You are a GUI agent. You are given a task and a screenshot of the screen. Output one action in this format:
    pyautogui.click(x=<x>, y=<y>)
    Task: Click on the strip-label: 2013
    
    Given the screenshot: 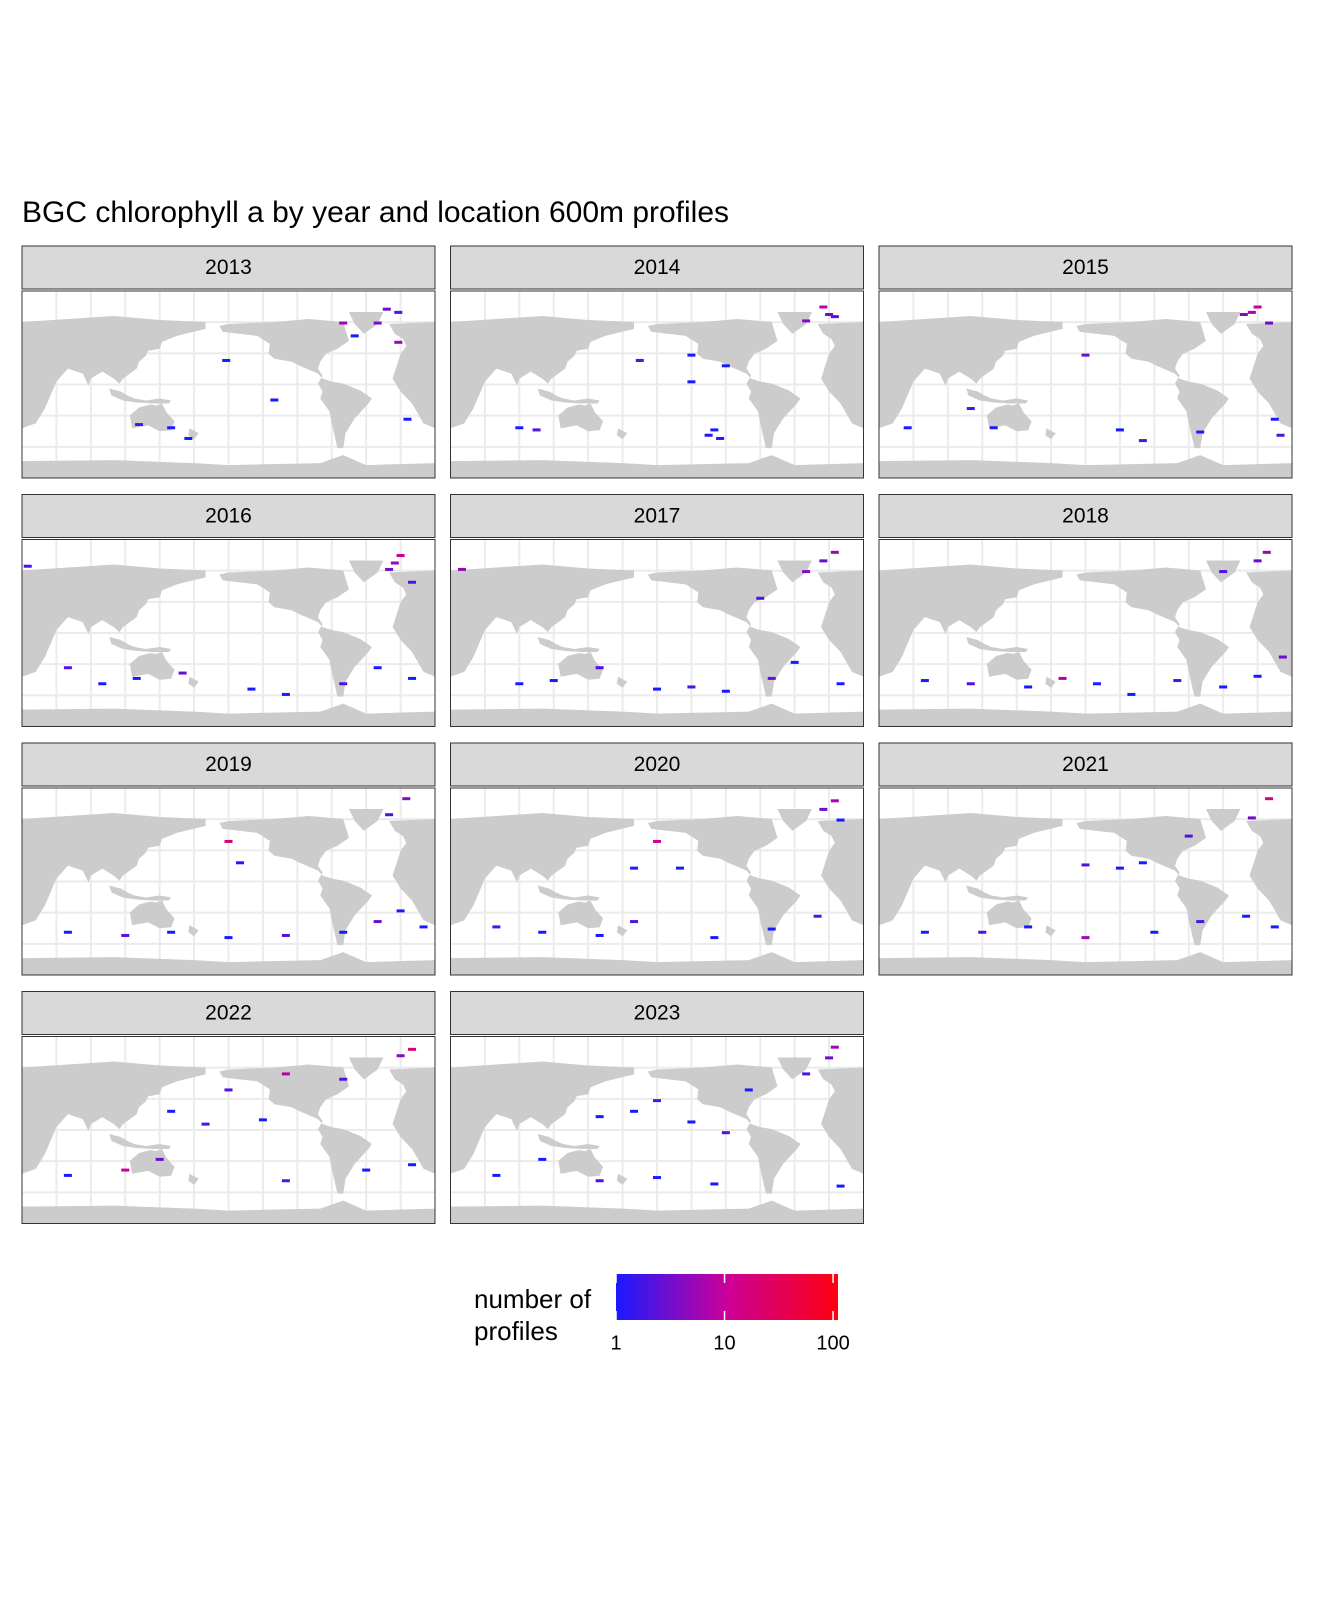 What is the action you would take?
    pyautogui.click(x=228, y=267)
    